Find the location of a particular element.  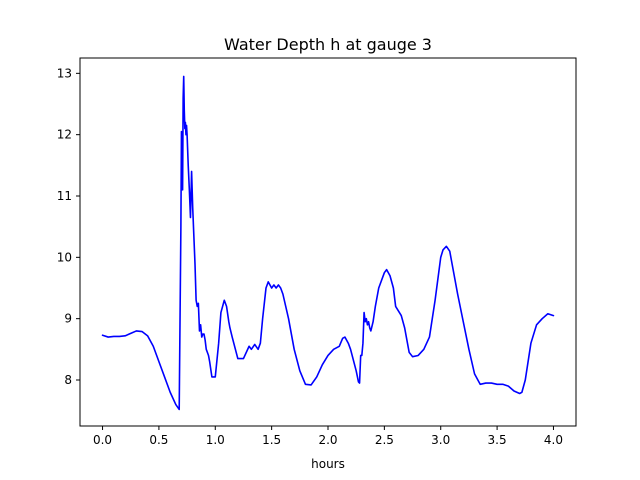

x-tick-label: 0.5 is located at coordinates (158, 440).